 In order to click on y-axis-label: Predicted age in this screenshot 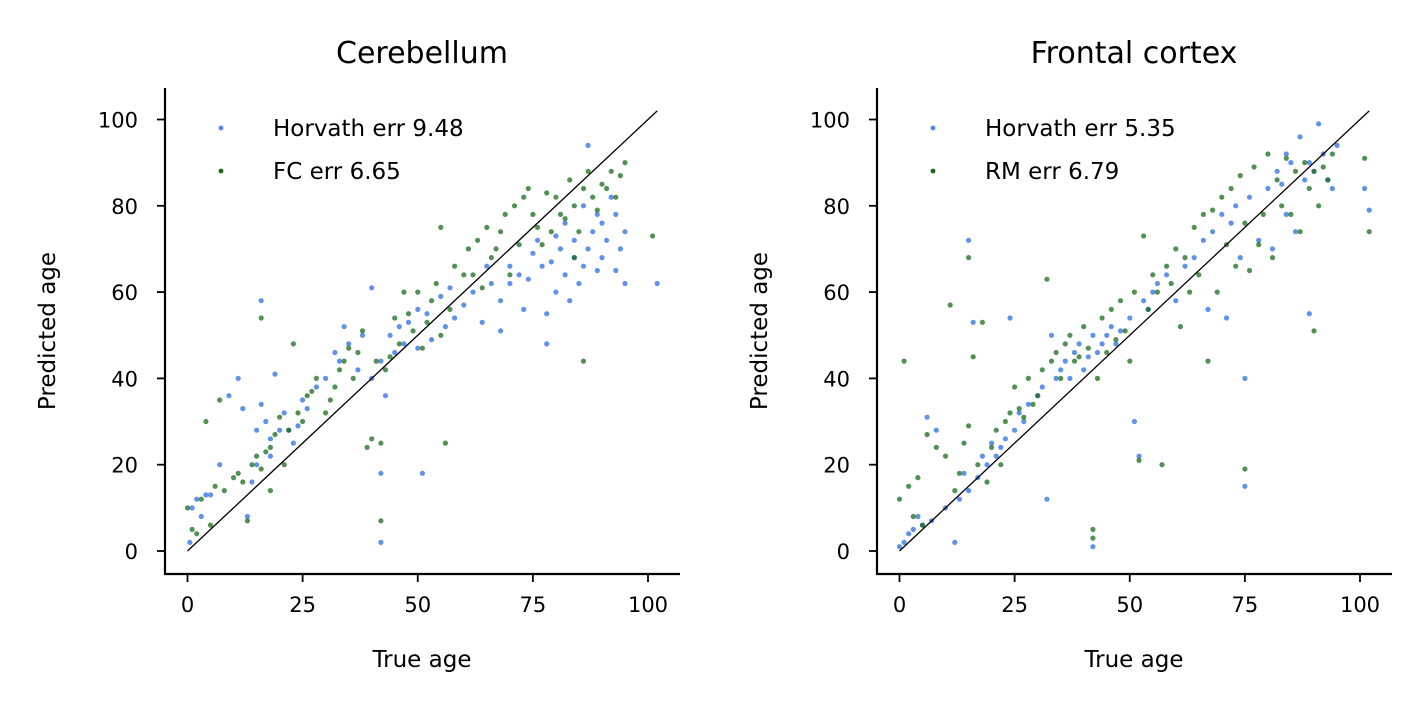, I will do `click(48, 331)`.